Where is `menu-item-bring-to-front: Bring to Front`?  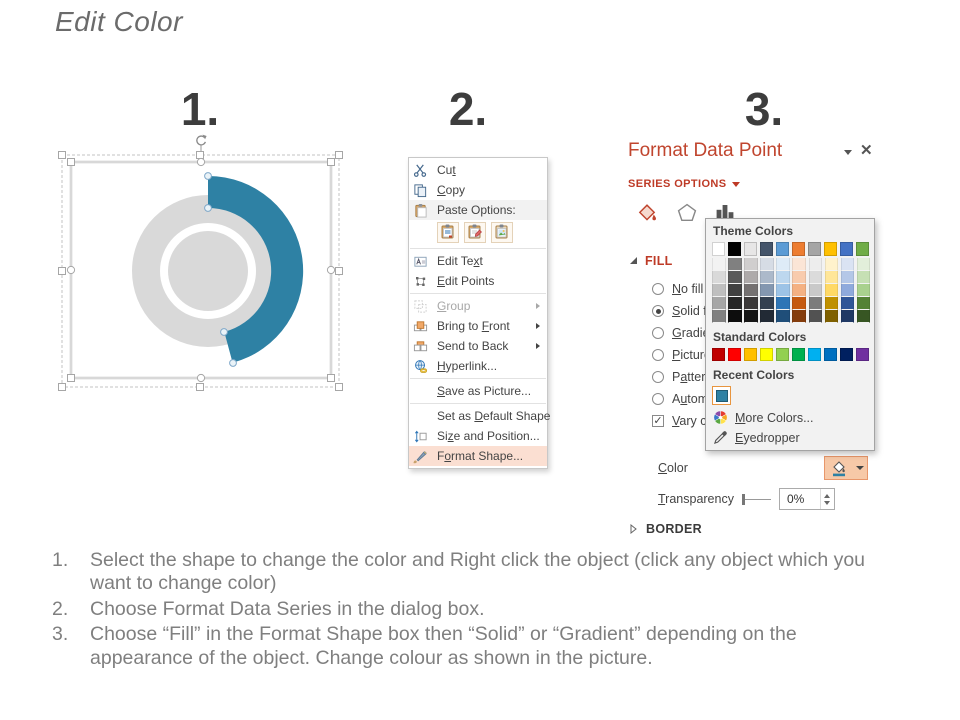
menu-item-bring-to-front: Bring to Front is located at coordinates (478, 326).